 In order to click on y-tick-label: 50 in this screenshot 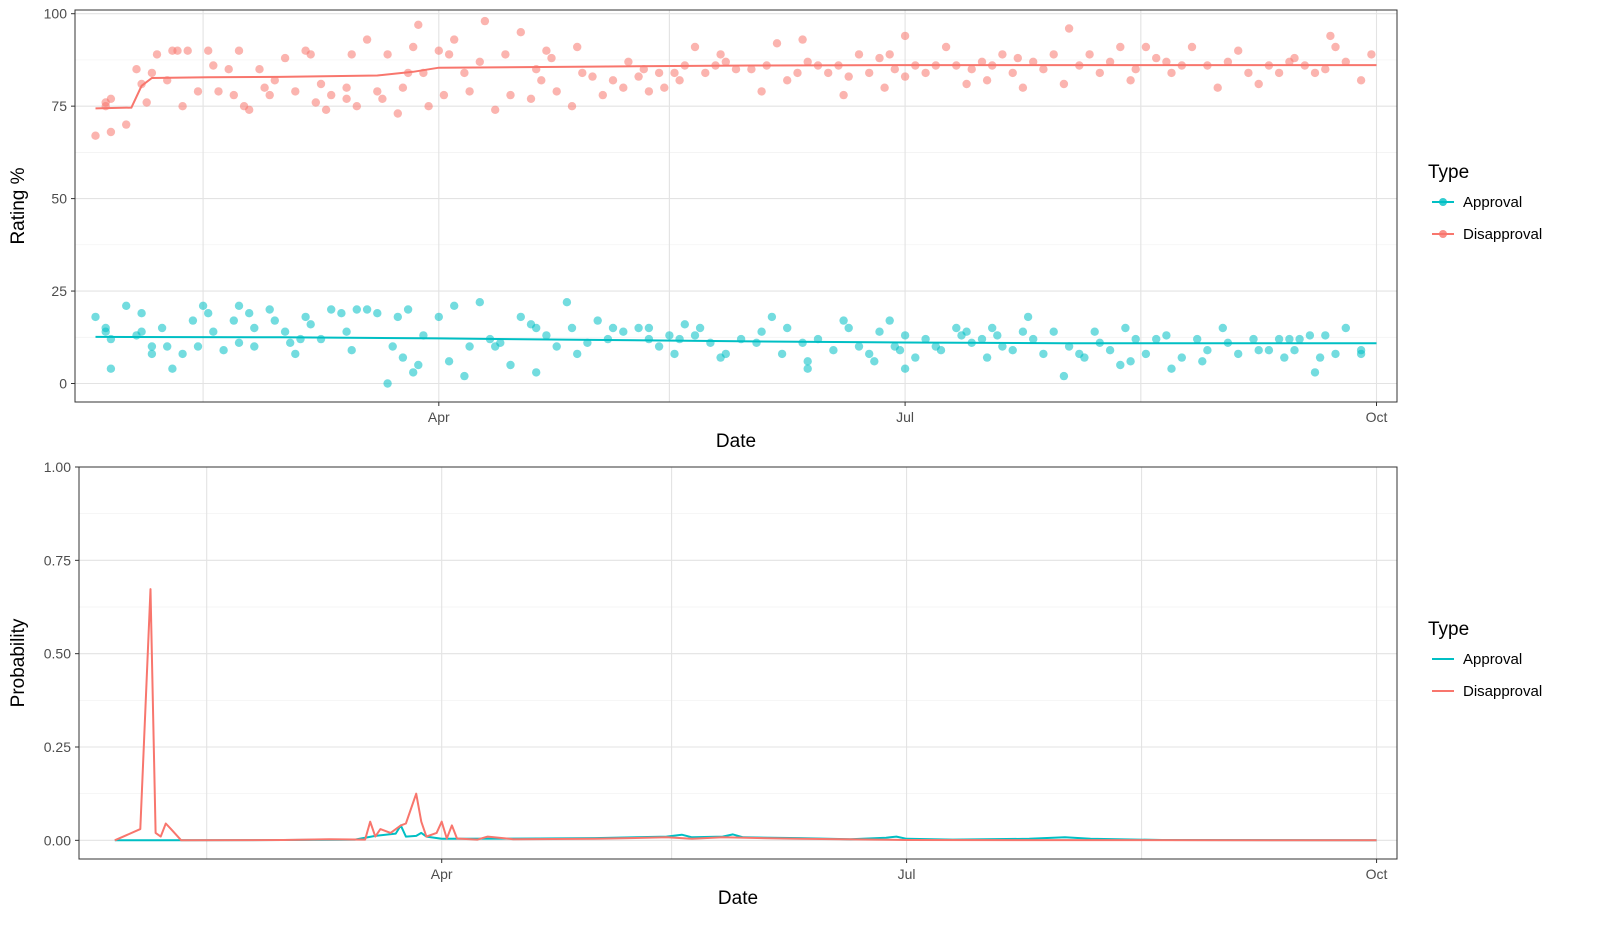, I will do `click(59, 199)`.